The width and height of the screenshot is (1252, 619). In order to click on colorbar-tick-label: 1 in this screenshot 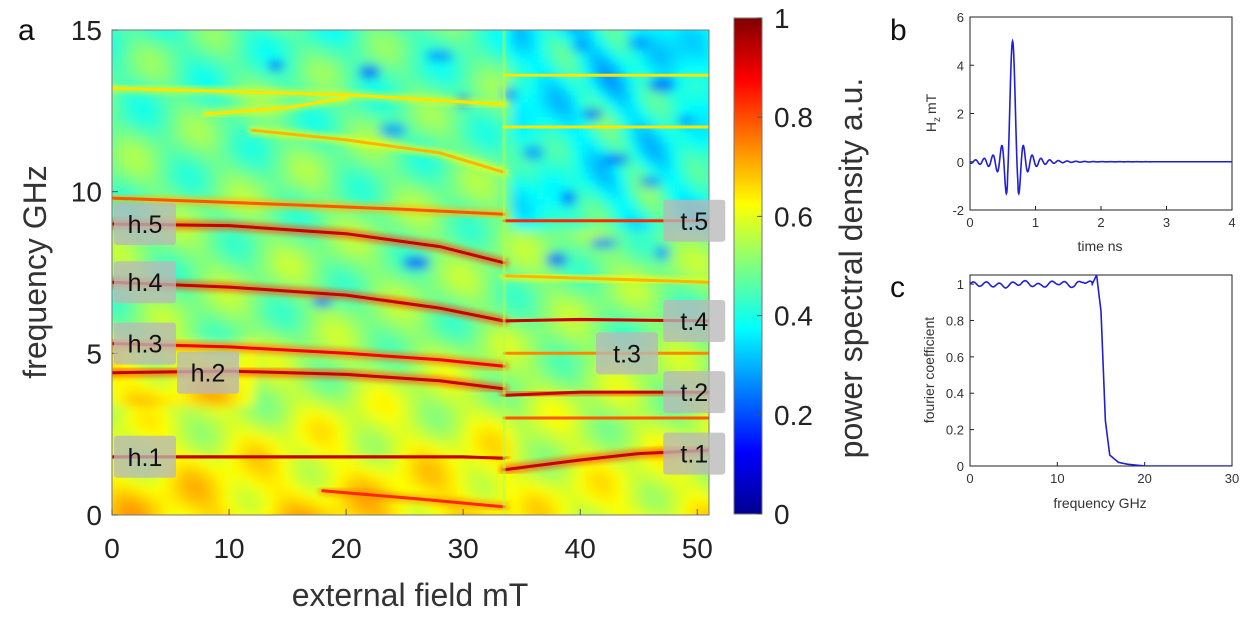, I will do `click(782, 18)`.